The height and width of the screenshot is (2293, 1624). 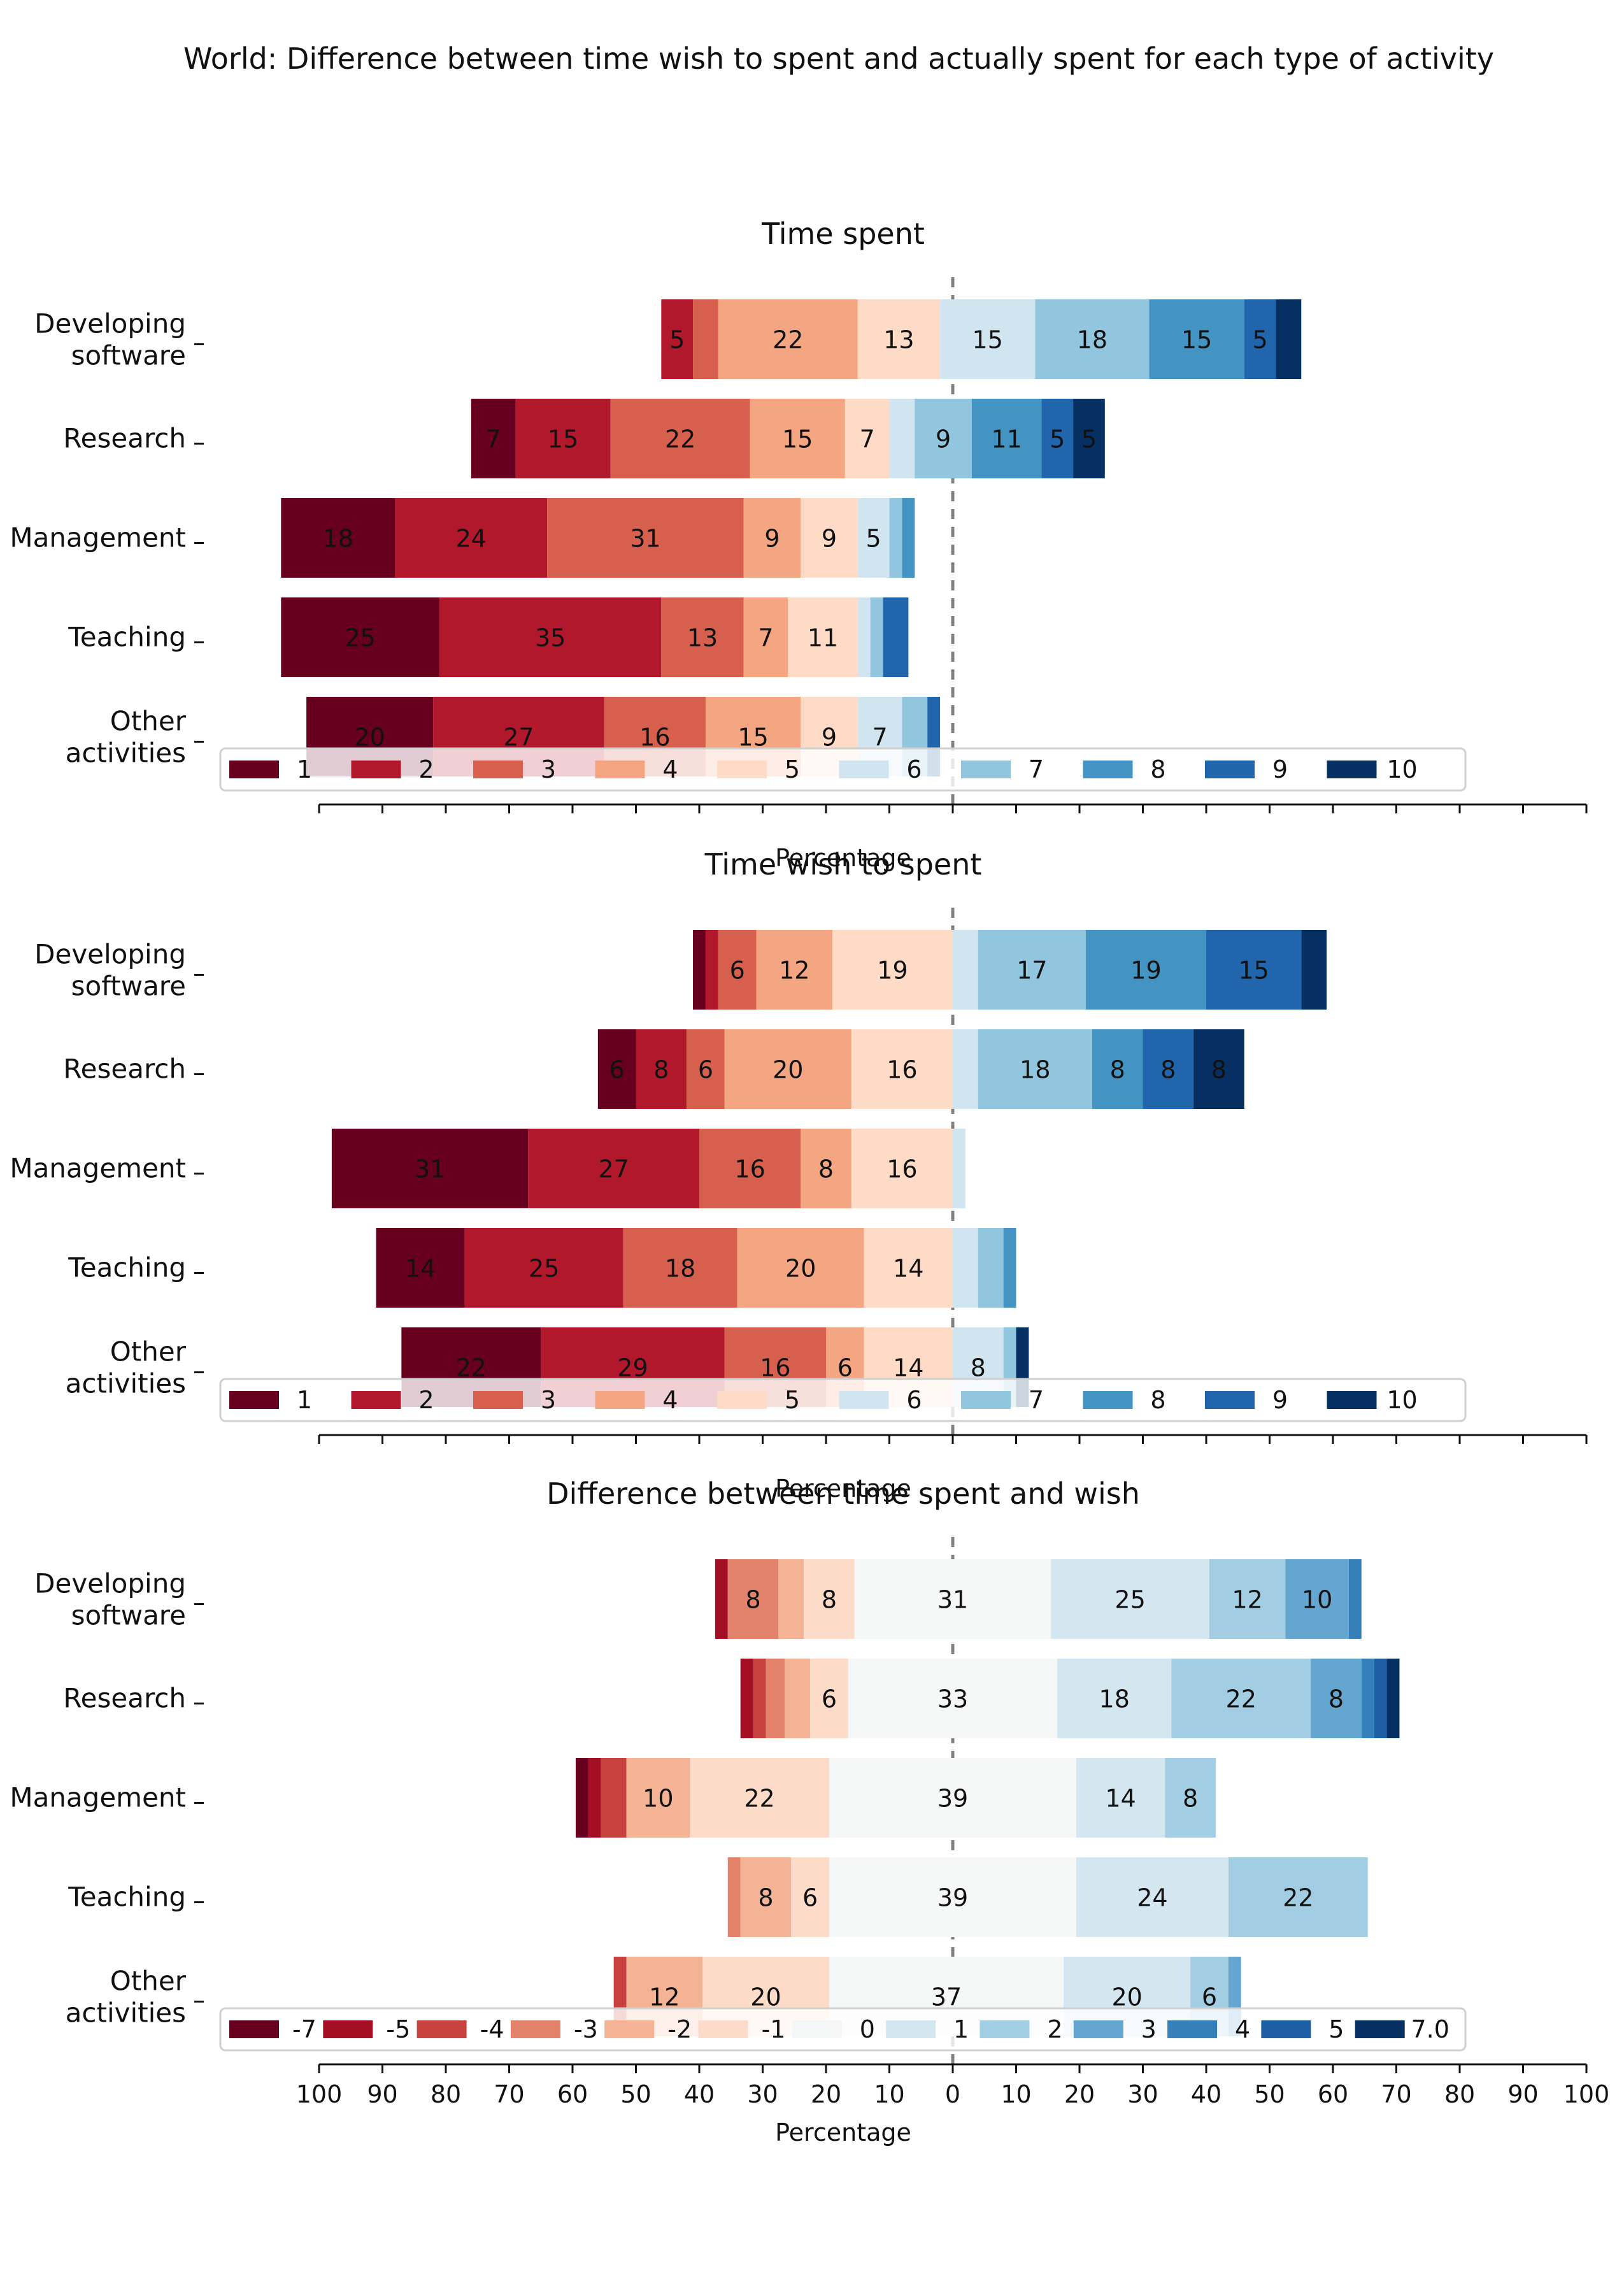 I want to click on legend-label: 7, so click(x=1036, y=769).